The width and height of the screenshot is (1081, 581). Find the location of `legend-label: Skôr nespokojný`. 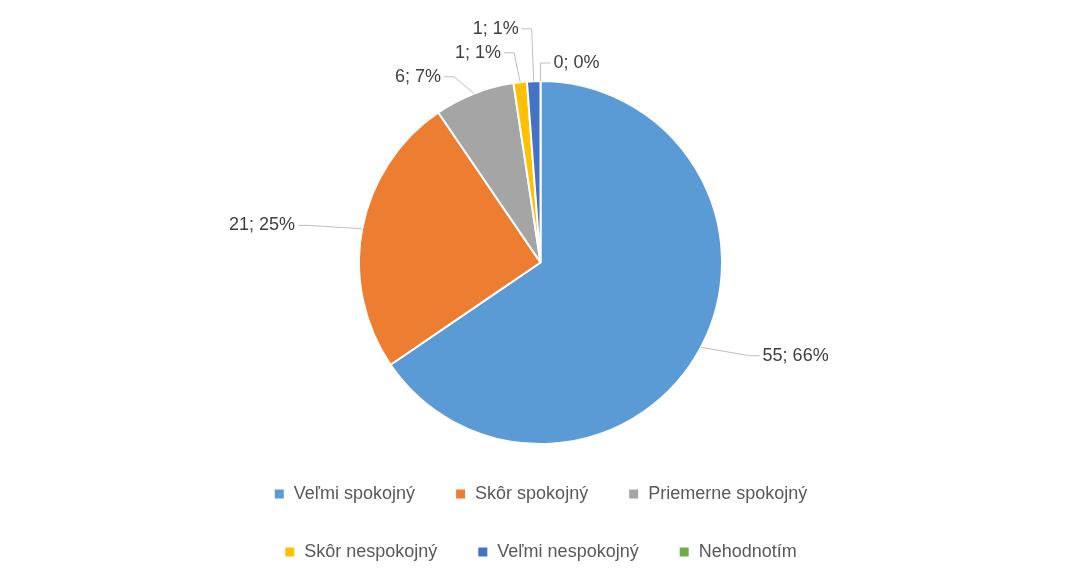

legend-label: Skôr nespokojný is located at coordinates (371, 550).